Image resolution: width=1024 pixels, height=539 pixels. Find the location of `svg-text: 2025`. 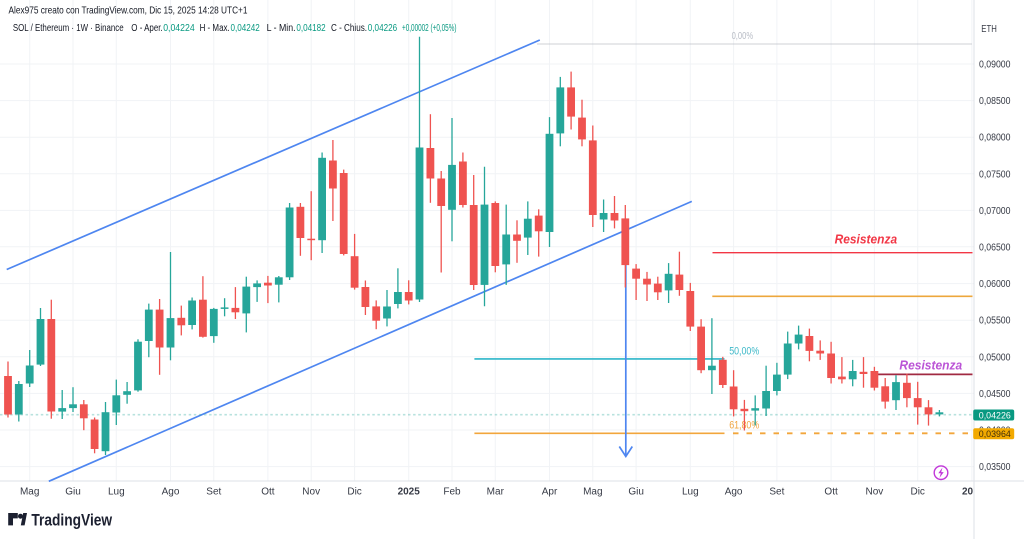

svg-text: 2025 is located at coordinates (409, 492).